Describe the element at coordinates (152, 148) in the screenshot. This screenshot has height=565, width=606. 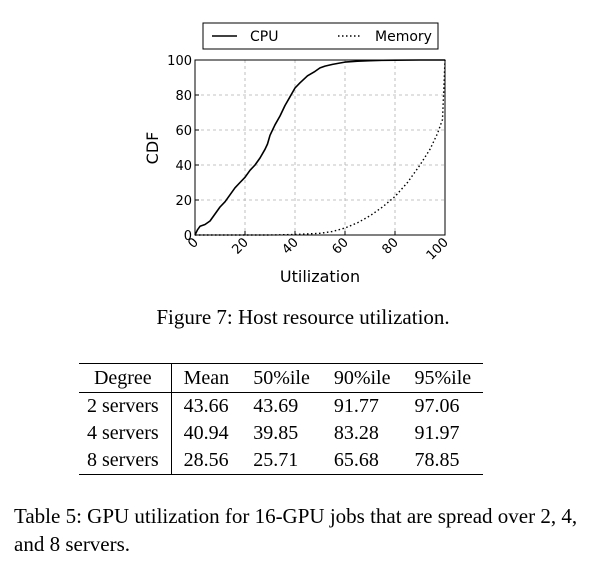
I see `y-axis-label: CDF` at that location.